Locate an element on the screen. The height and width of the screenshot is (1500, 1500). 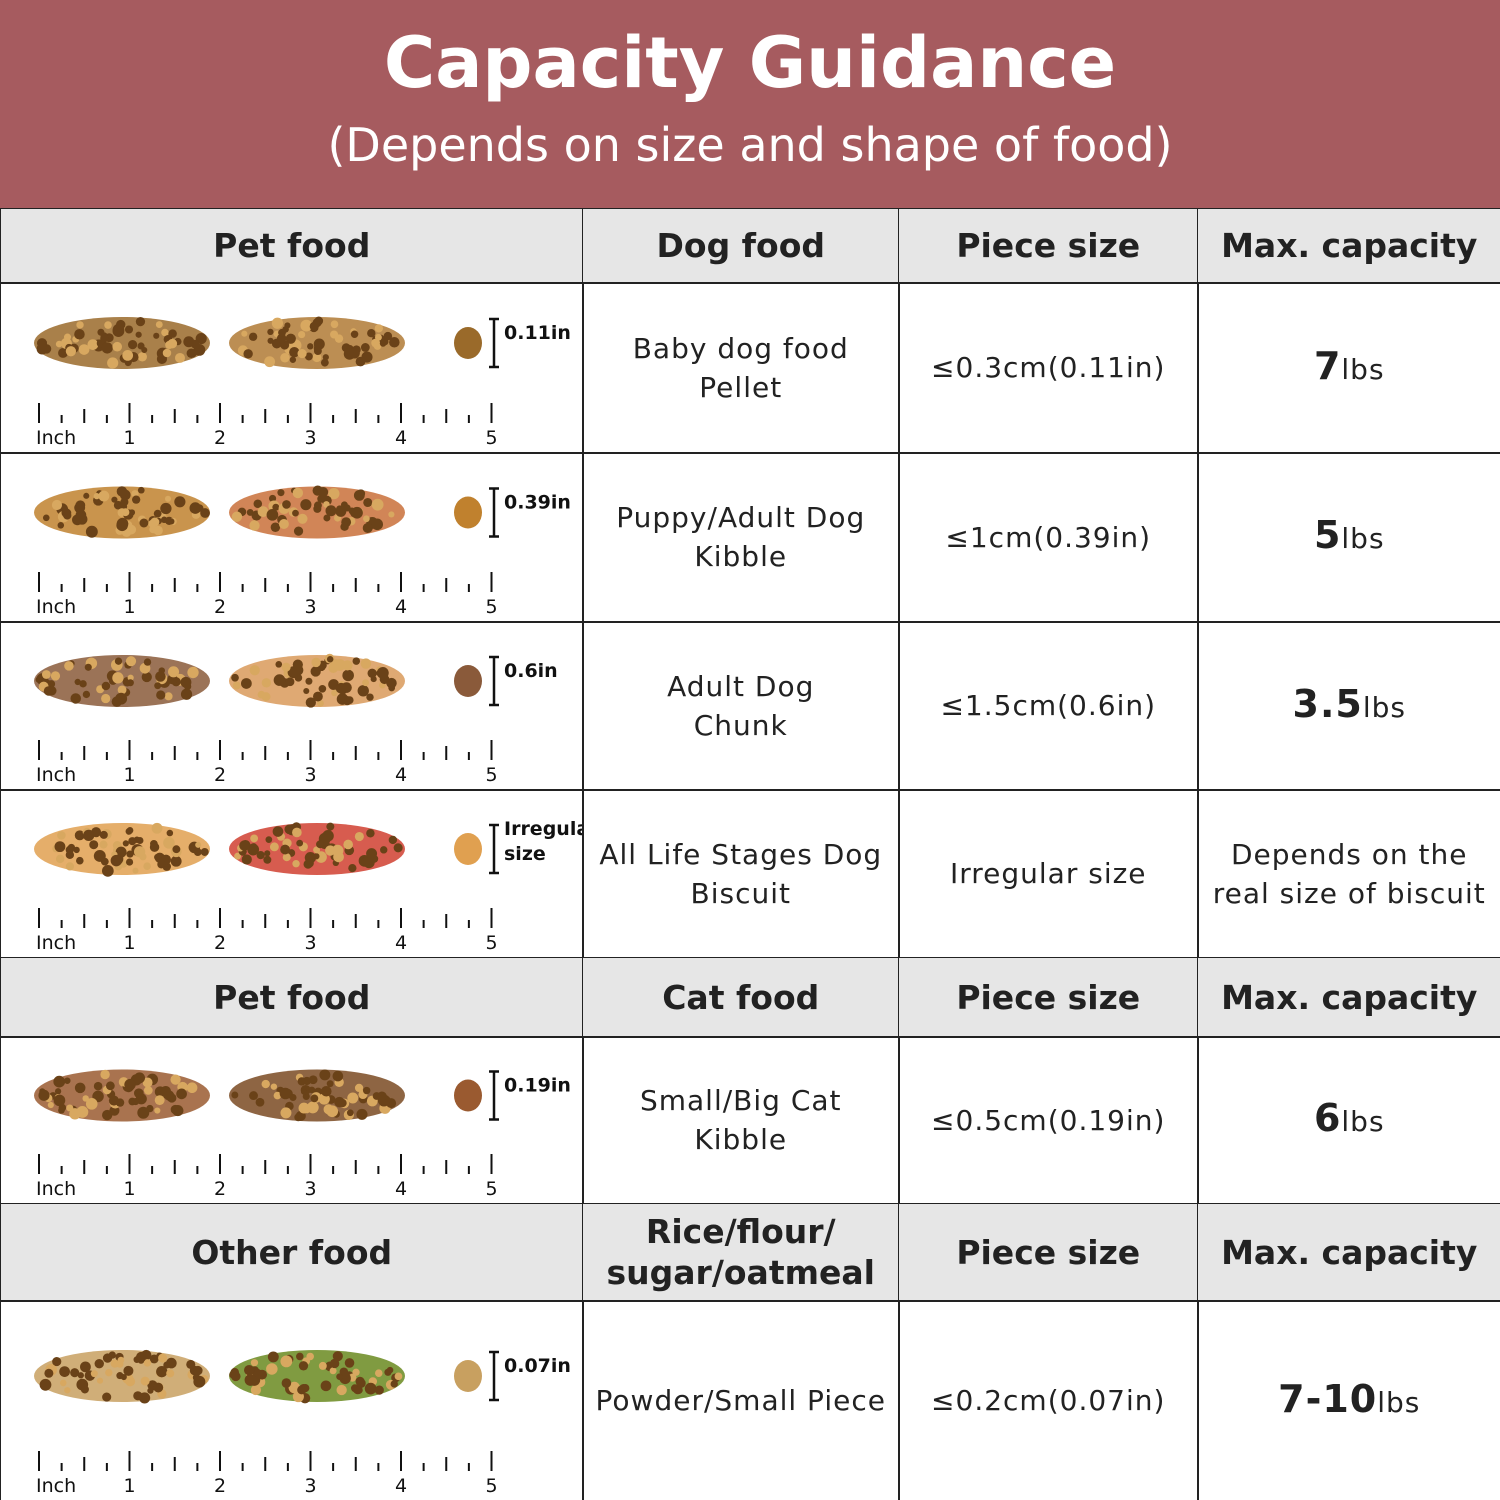
size-label: size is located at coordinates (525, 854).